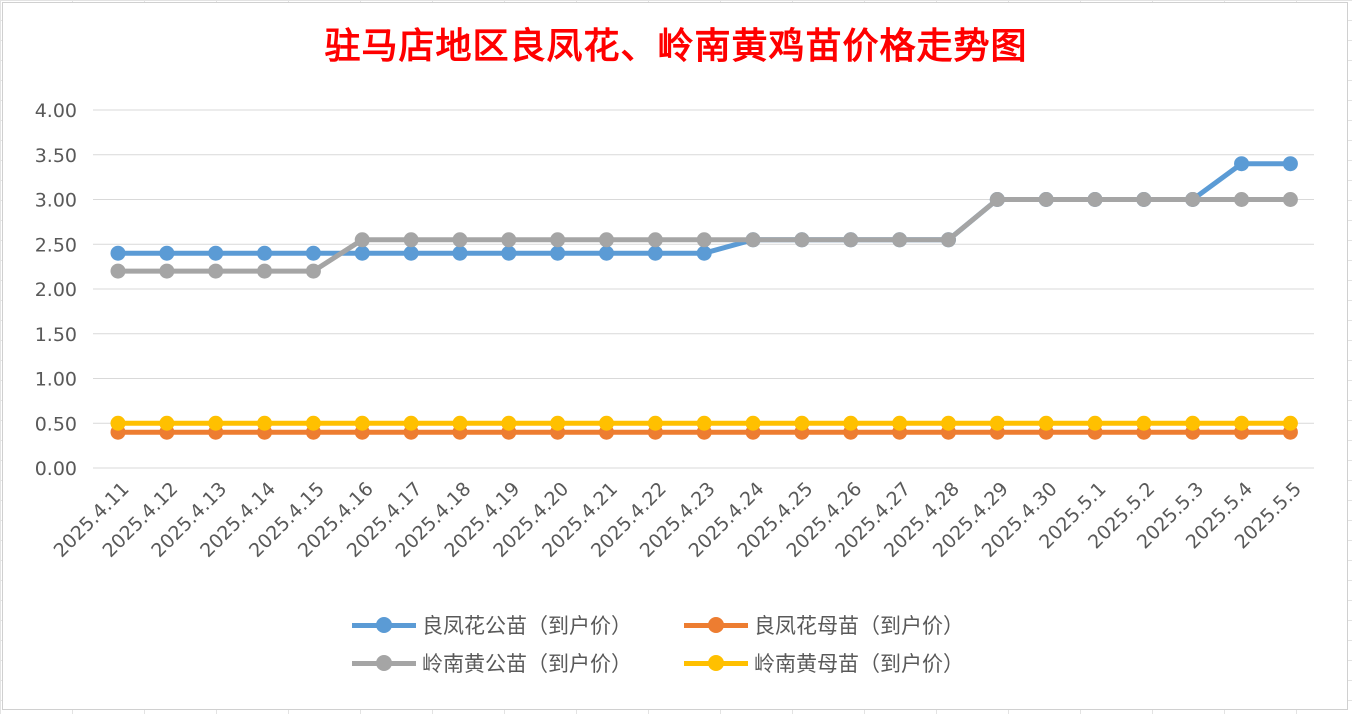 Image resolution: width=1352 pixels, height=714 pixels. I want to click on y-tick-label: 0.50, so click(56, 424).